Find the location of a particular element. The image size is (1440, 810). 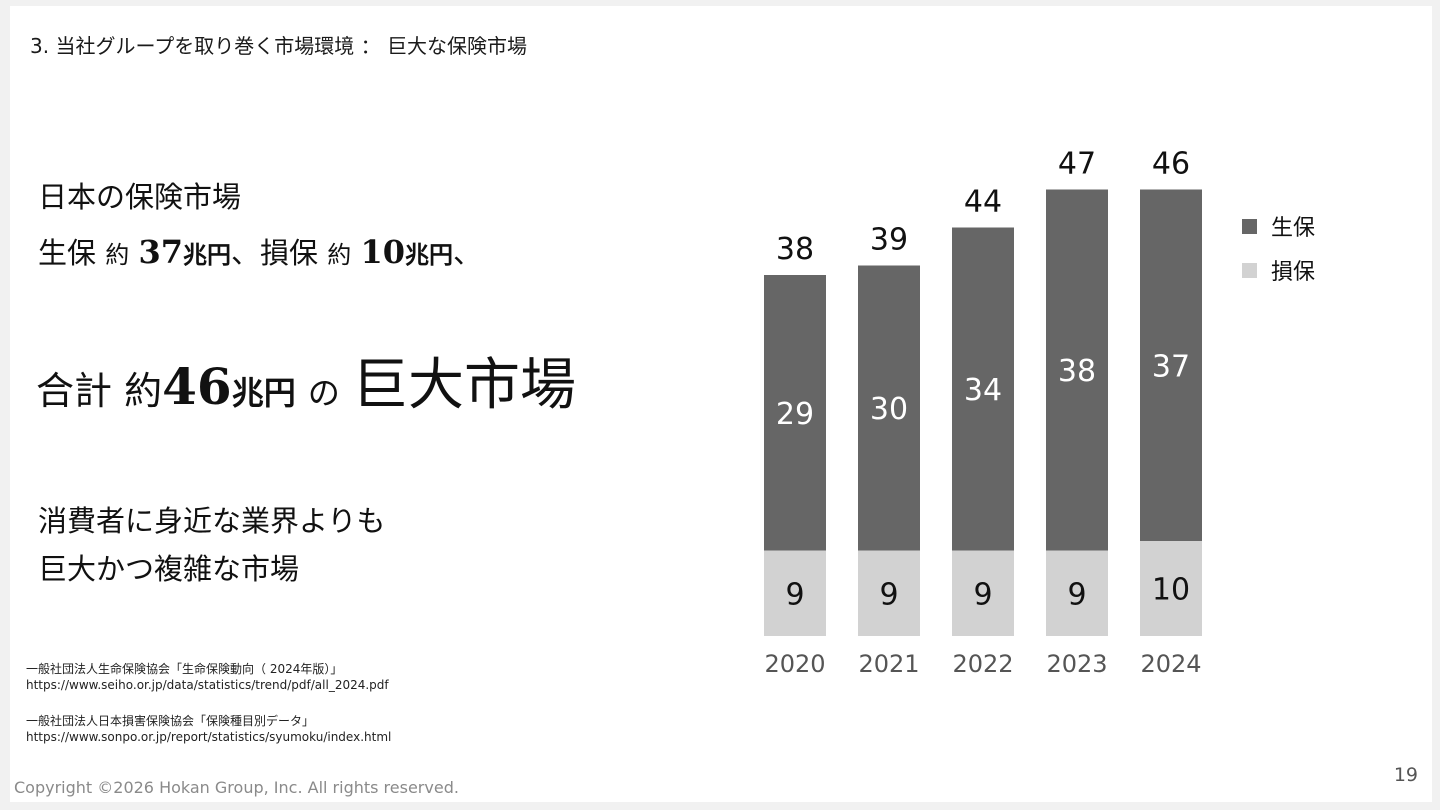

label-nonlife-2024: 10 is located at coordinates (1171, 590).